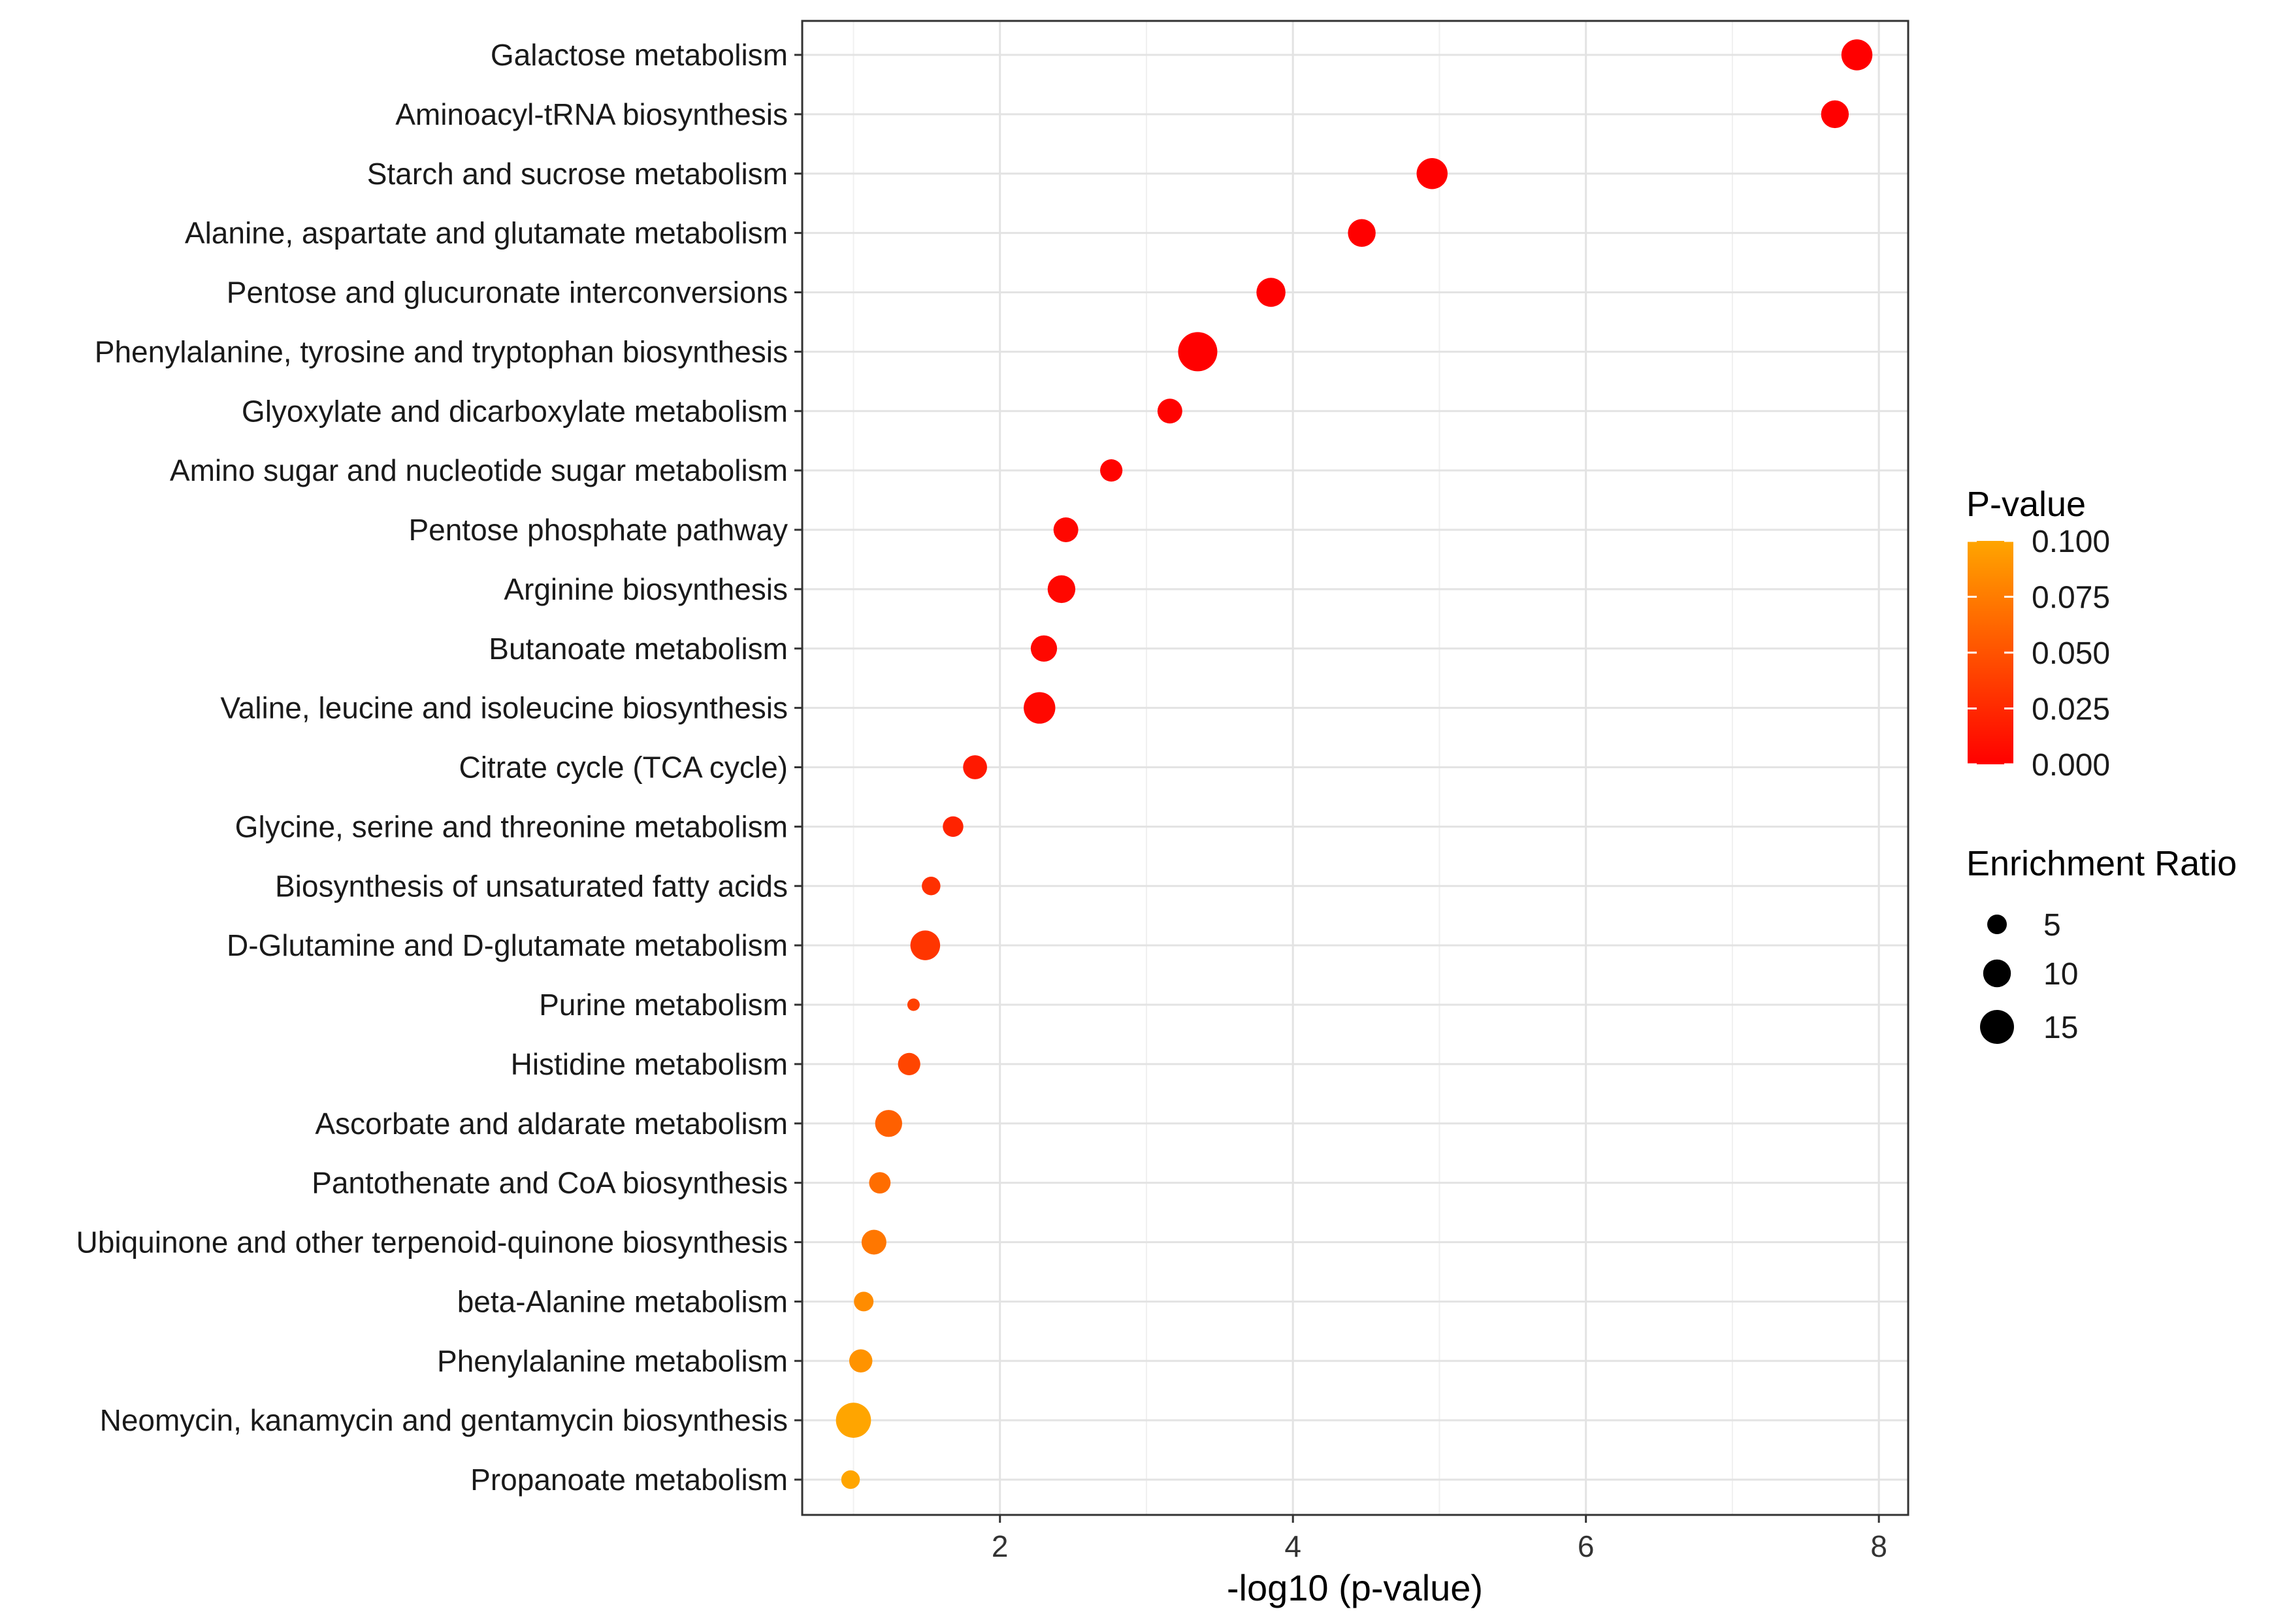 Image resolution: width=2274 pixels, height=1624 pixels. What do you see at coordinates (640, 55) in the screenshot?
I see `y-tick-label: Galactose metabolism` at bounding box center [640, 55].